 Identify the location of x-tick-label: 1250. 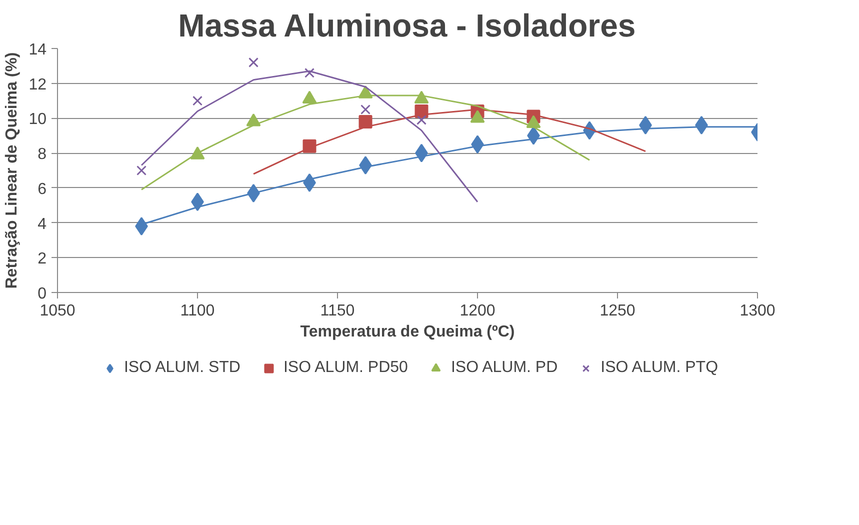
(618, 311).